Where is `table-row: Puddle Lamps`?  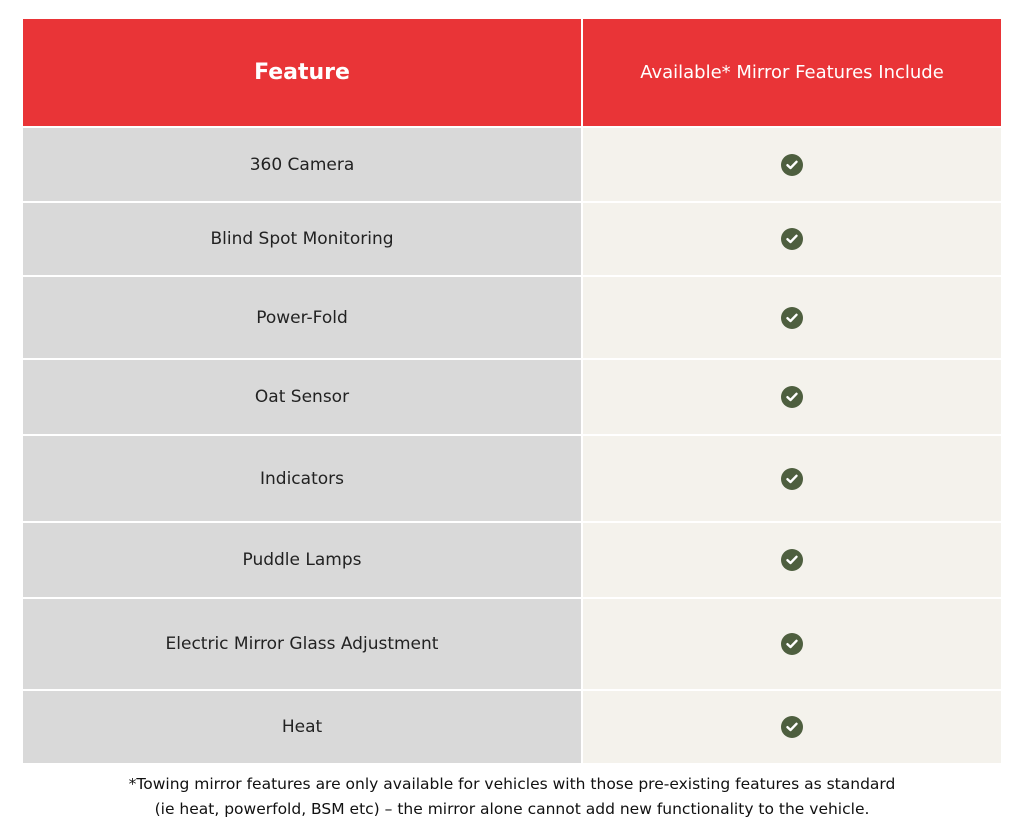
table-row: Puddle Lamps is located at coordinates (512, 560).